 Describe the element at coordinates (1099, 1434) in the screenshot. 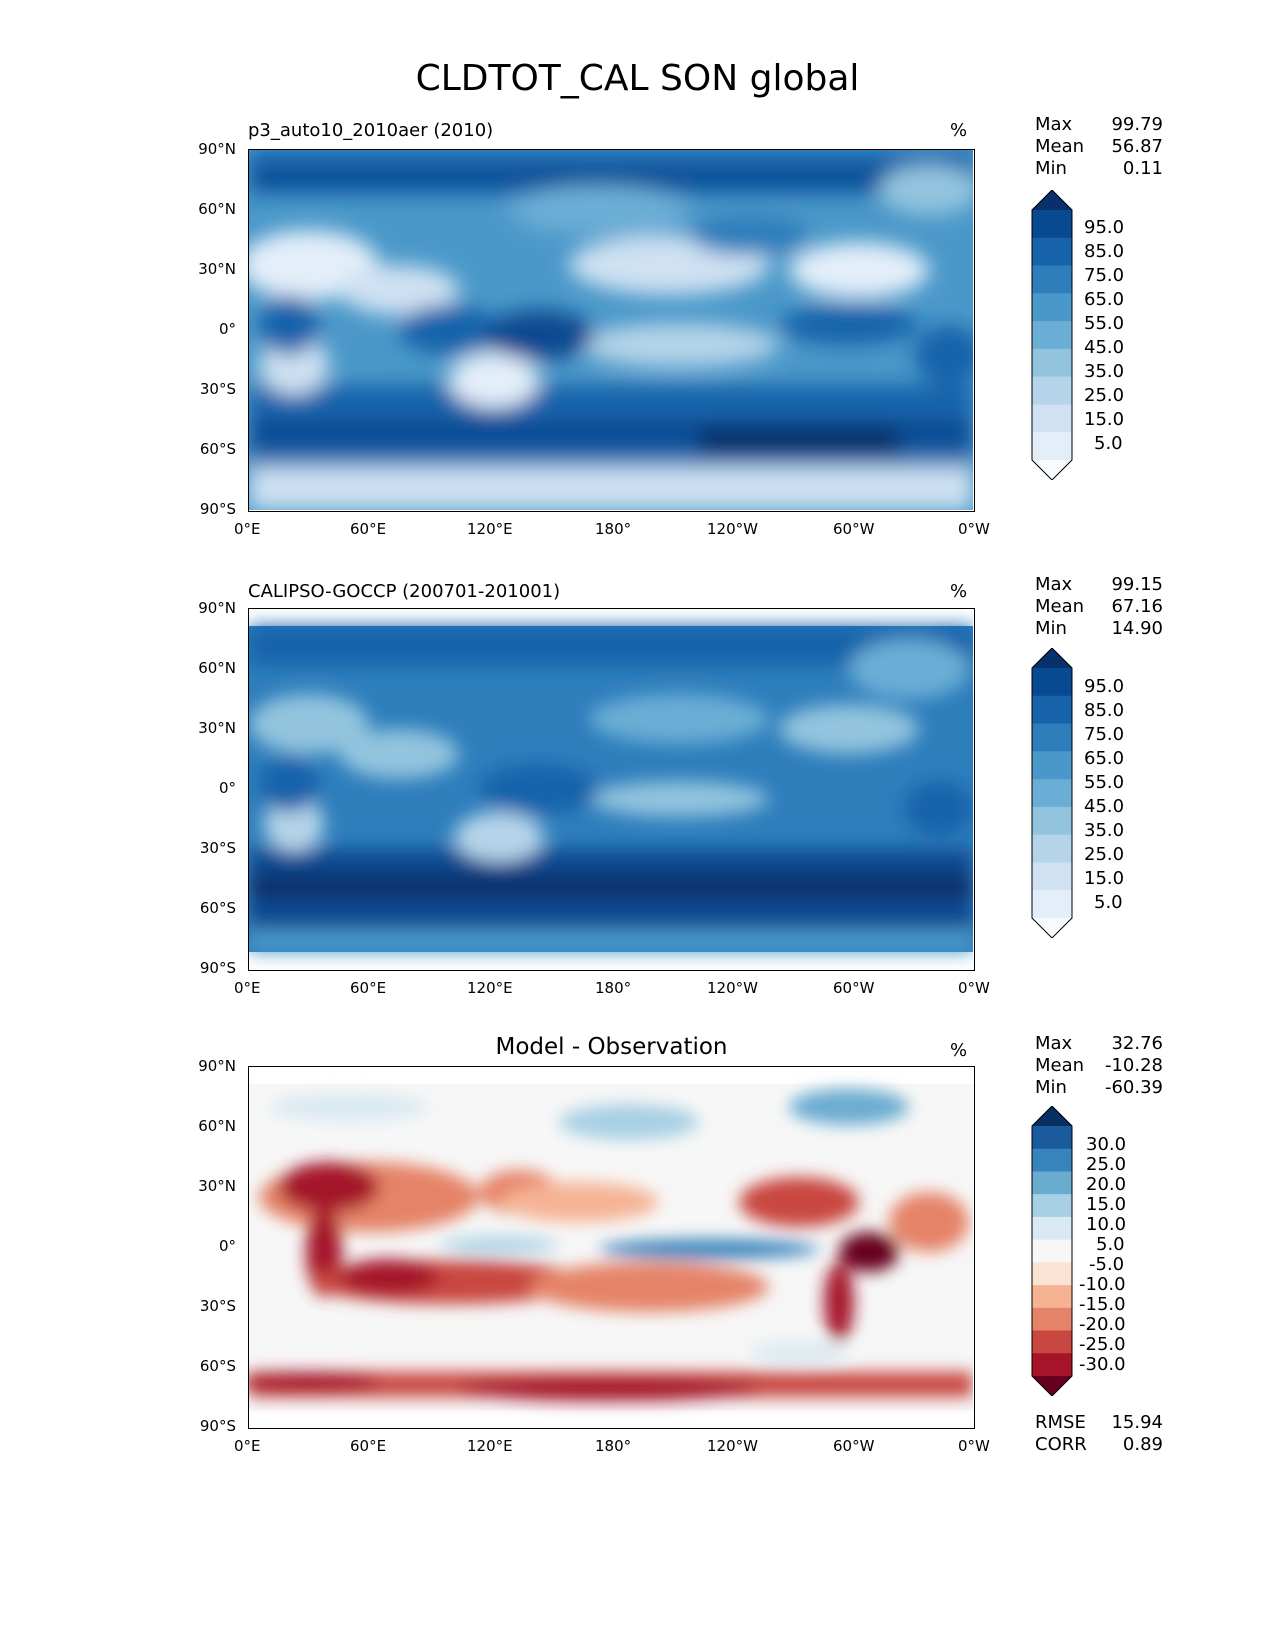

I see `metrics-box: RMSE 15.94 CORR 0.89` at that location.